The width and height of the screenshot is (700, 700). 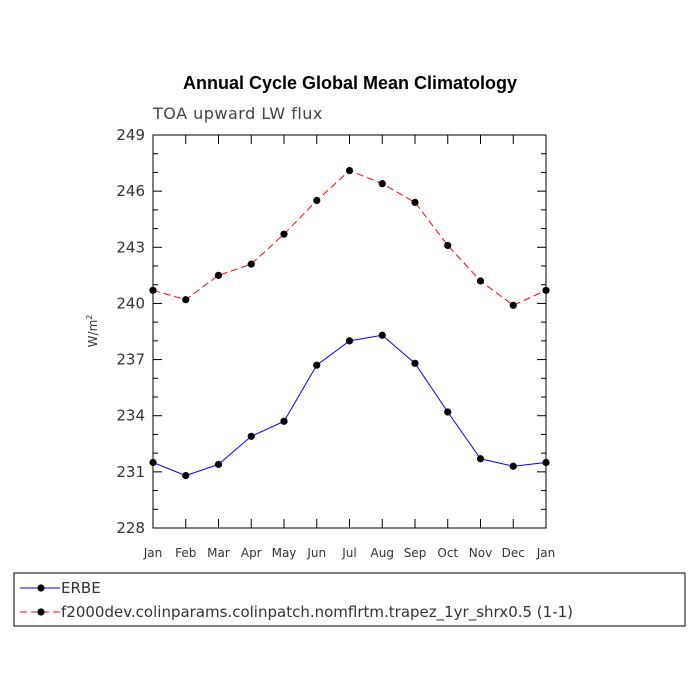 I want to click on x-tick-label: Apr, so click(x=251, y=553).